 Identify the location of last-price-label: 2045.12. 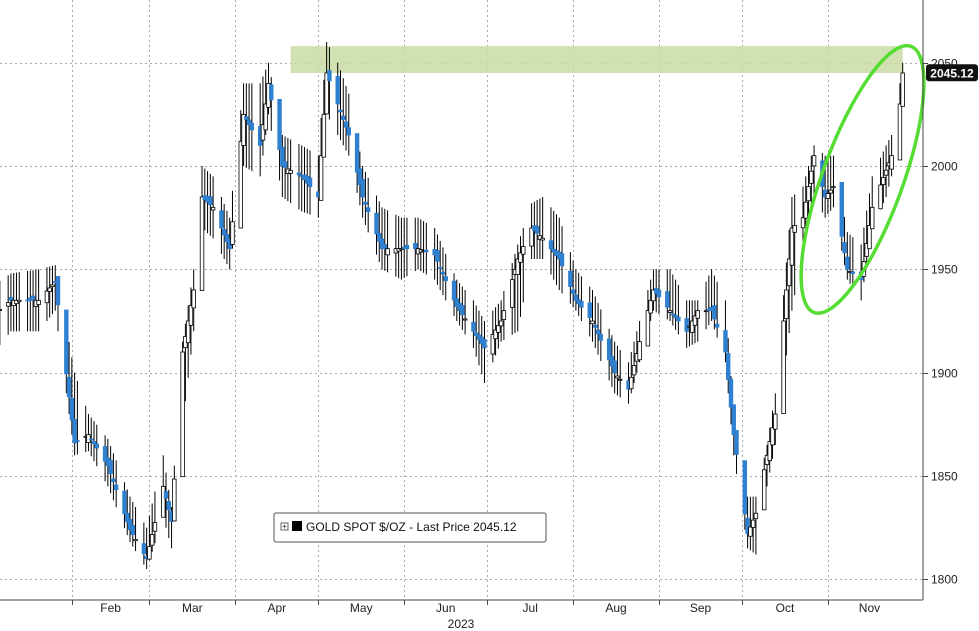
(952, 73).